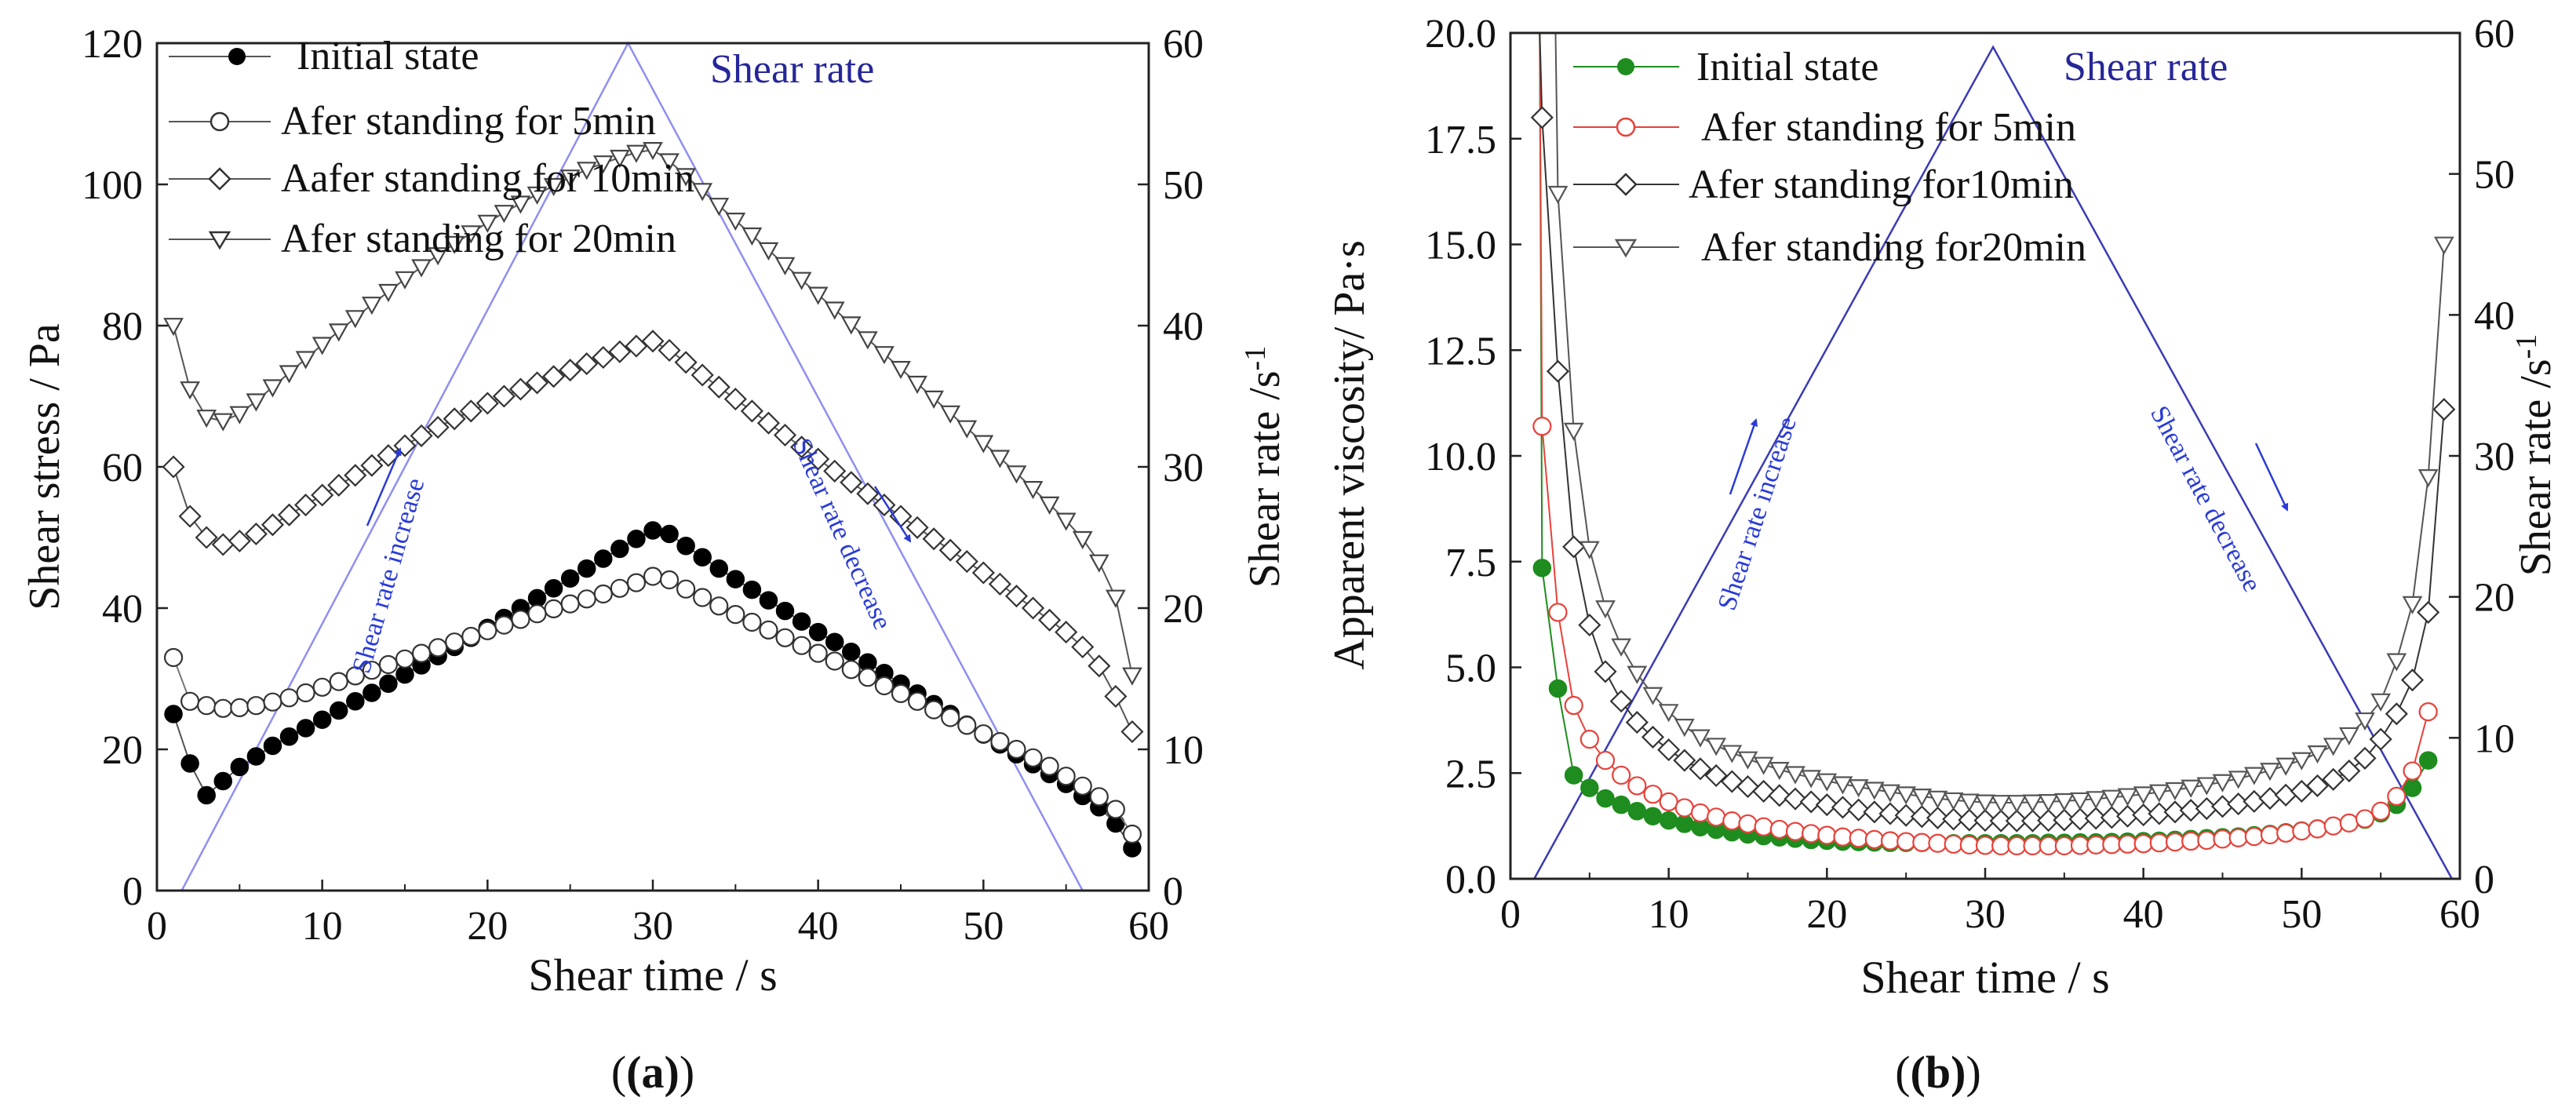 Image resolution: width=2576 pixels, height=1104 pixels. Describe the element at coordinates (478, 239) in the screenshot. I see `legend-label: Afer standing for 20min` at that location.